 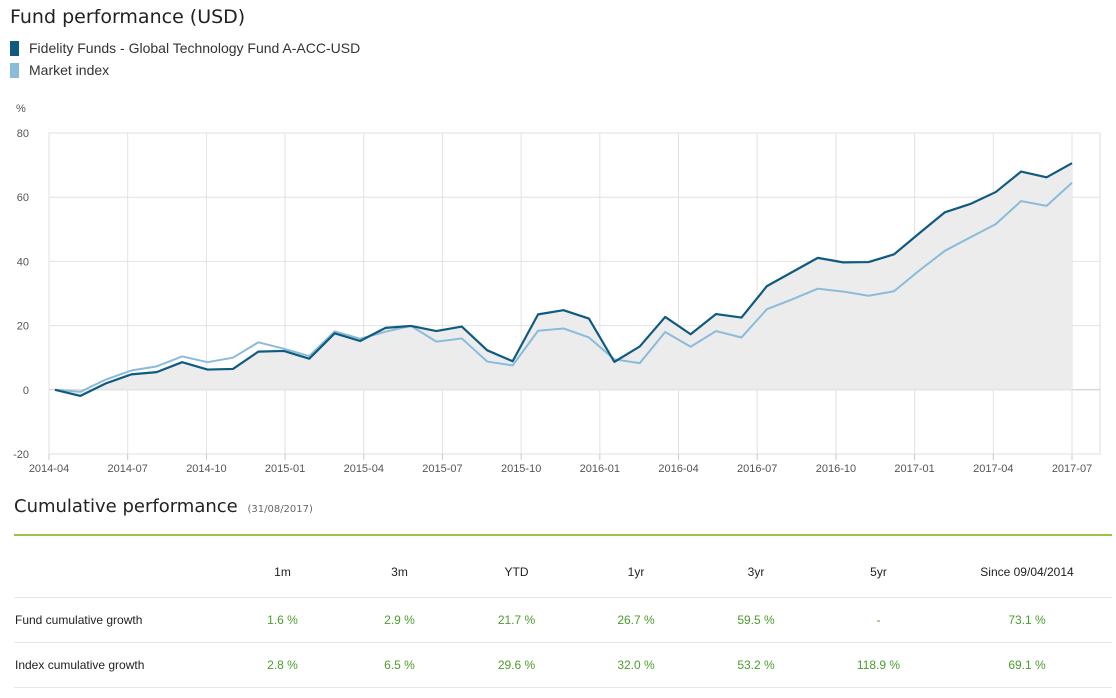 What do you see at coordinates (678, 469) in the screenshot?
I see `x-tick-label: 2016-04` at bounding box center [678, 469].